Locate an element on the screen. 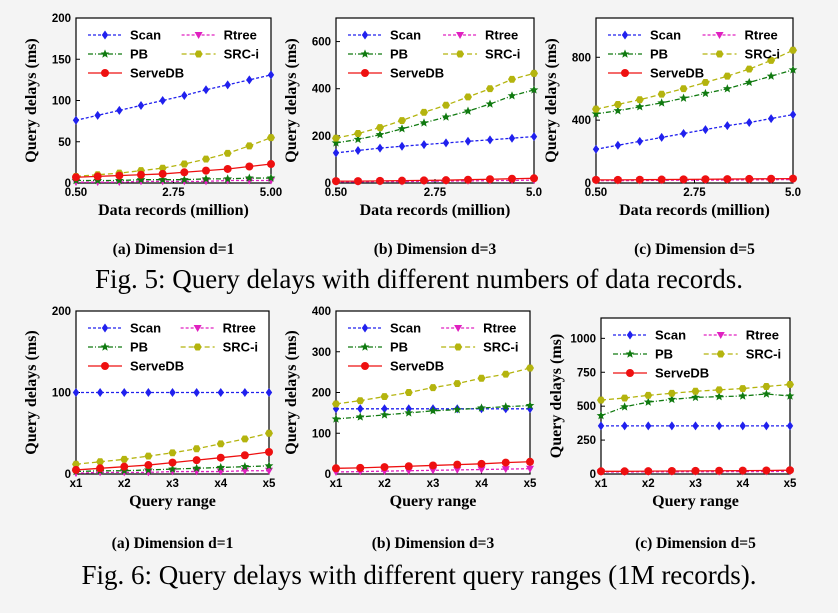 This screenshot has height=613, width=838. x-tick-label: x2 is located at coordinates (648, 484).